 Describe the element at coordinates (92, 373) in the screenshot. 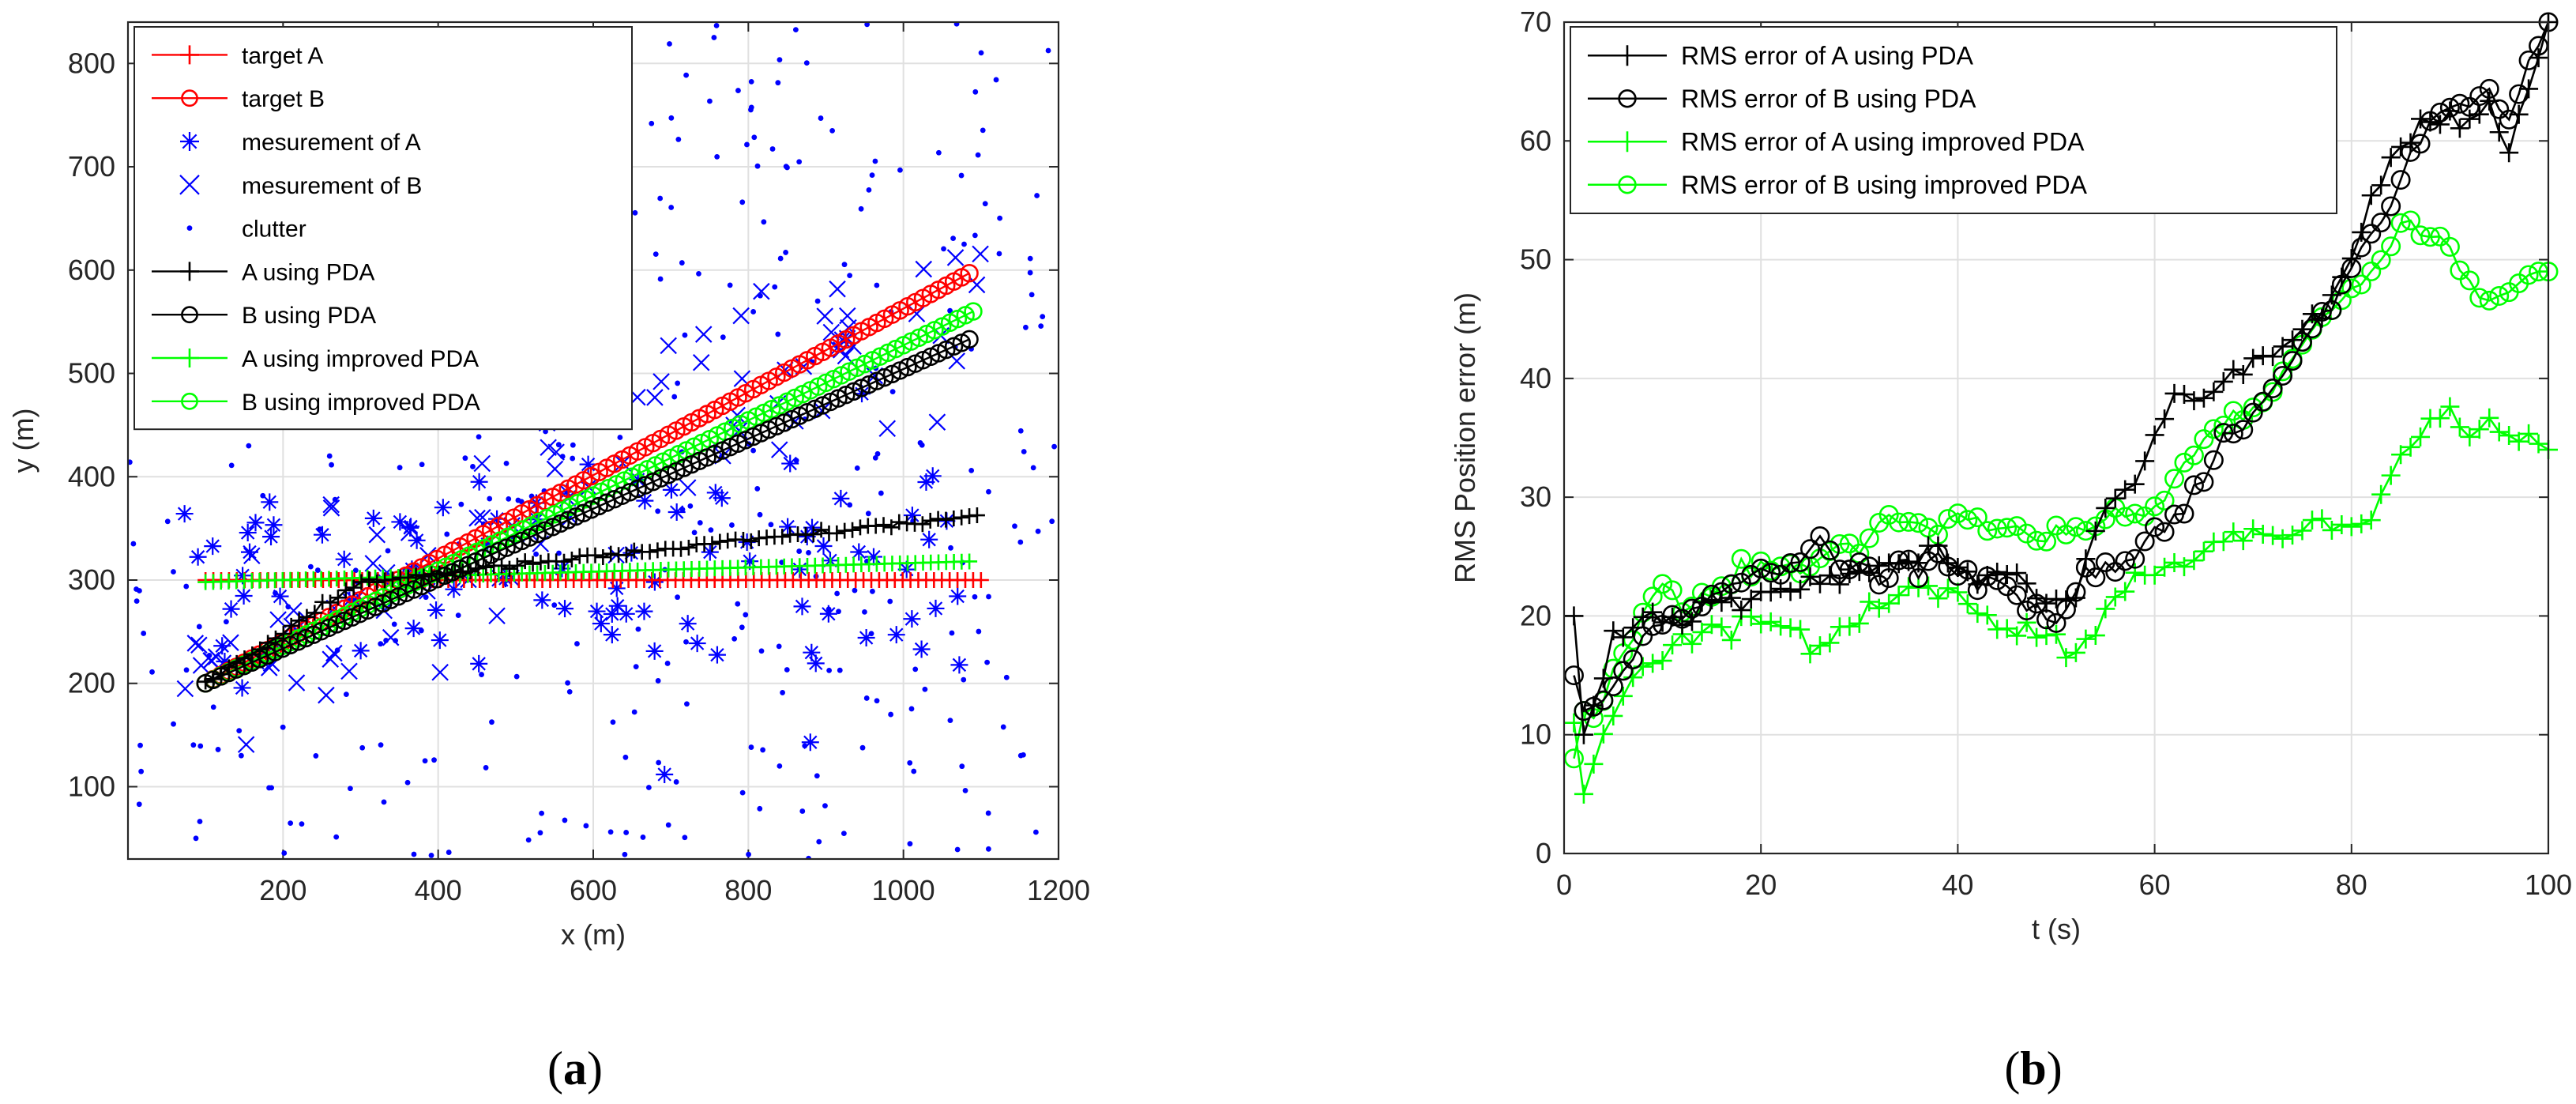

I see `y-tick-label: 500` at that location.